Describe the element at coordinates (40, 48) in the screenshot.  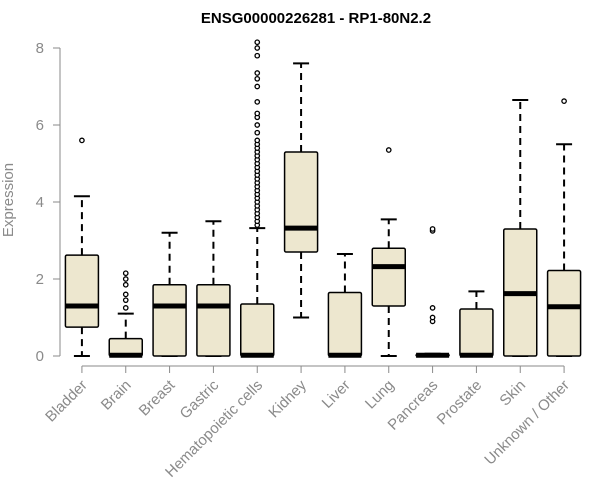
I see `y-tick-label: 8` at that location.